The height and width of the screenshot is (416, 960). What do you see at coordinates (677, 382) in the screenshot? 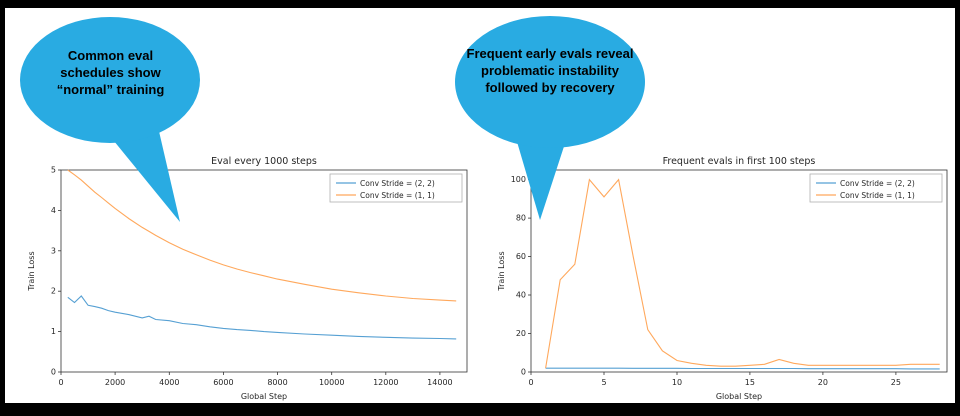
I see `x-tick-label: 10` at bounding box center [677, 382].